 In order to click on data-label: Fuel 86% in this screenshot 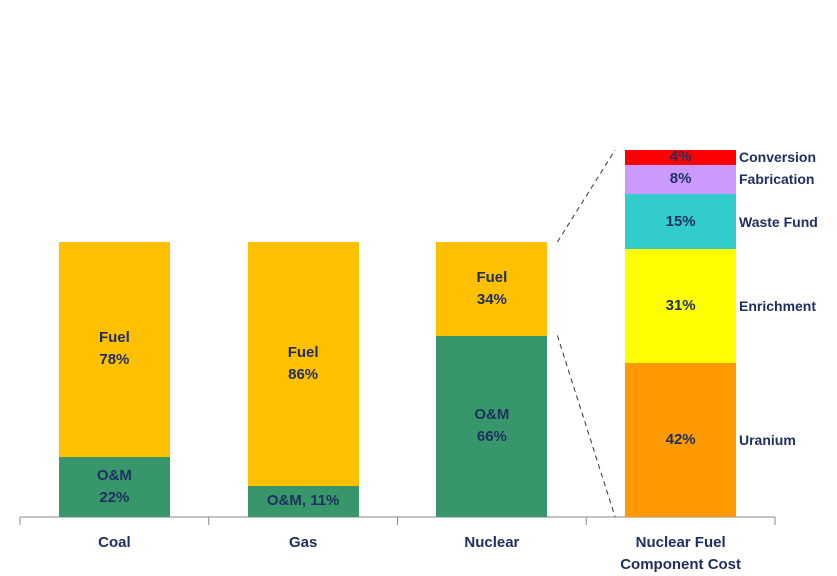, I will do `click(303, 363)`.